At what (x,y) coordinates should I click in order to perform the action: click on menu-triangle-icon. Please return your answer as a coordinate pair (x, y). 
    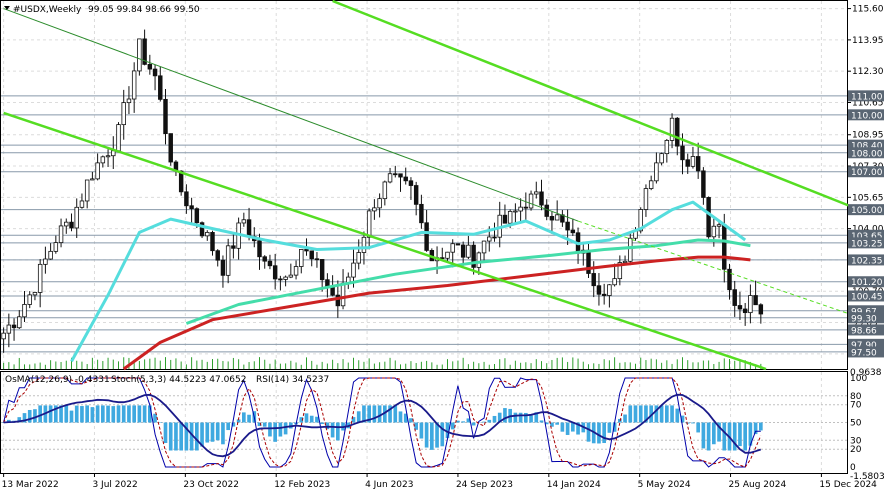
    Looking at the image, I should click on (7, 8).